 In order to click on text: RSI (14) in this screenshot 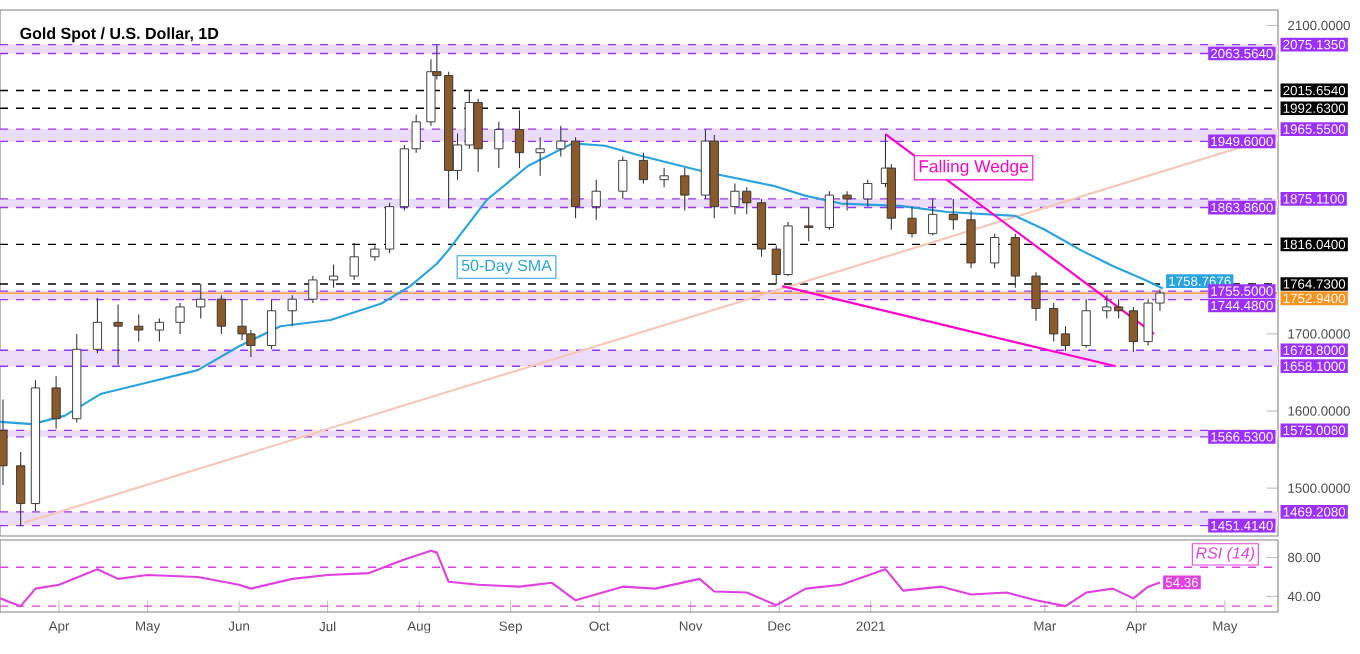, I will do `click(1225, 554)`.